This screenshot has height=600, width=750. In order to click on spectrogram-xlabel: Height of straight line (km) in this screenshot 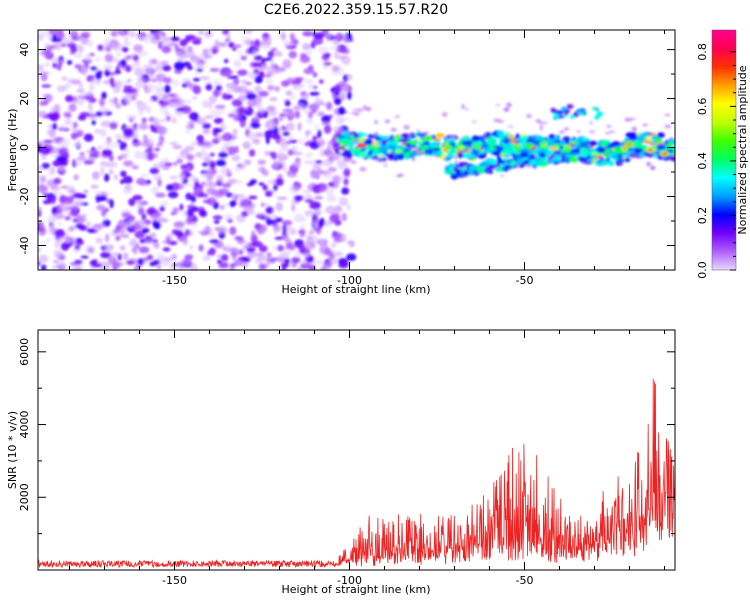, I will do `click(355, 289)`.